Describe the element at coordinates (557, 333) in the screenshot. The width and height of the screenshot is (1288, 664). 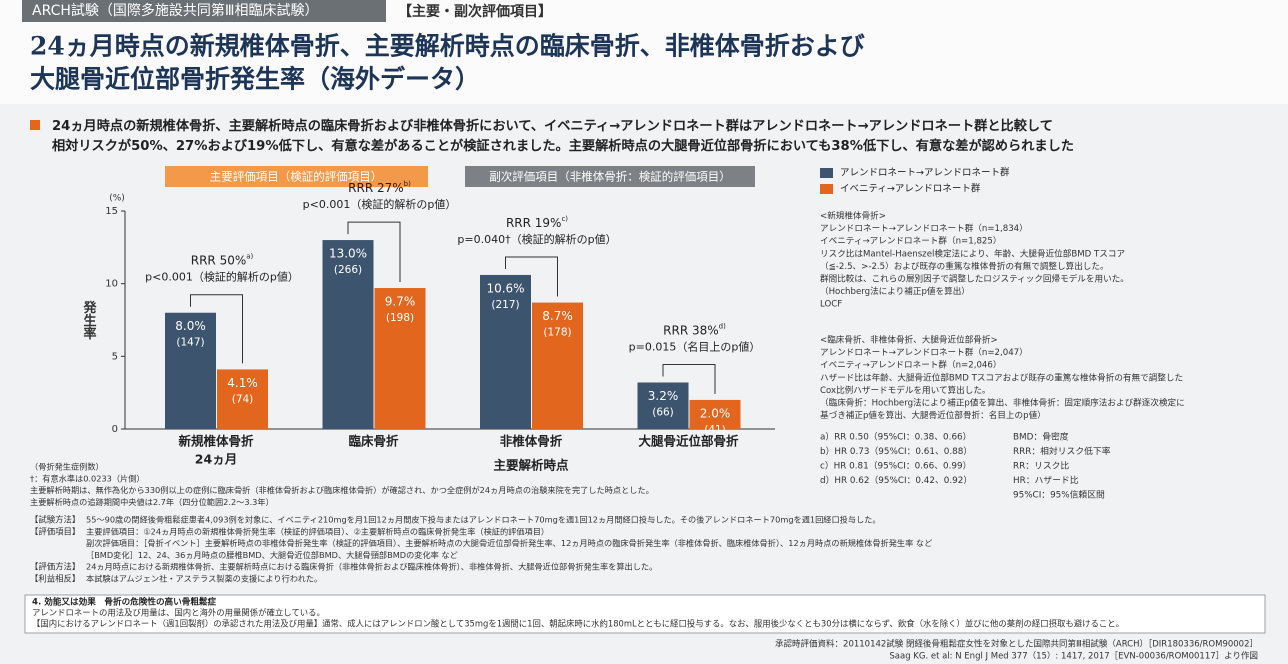
I see `count-label: (178)` at that location.